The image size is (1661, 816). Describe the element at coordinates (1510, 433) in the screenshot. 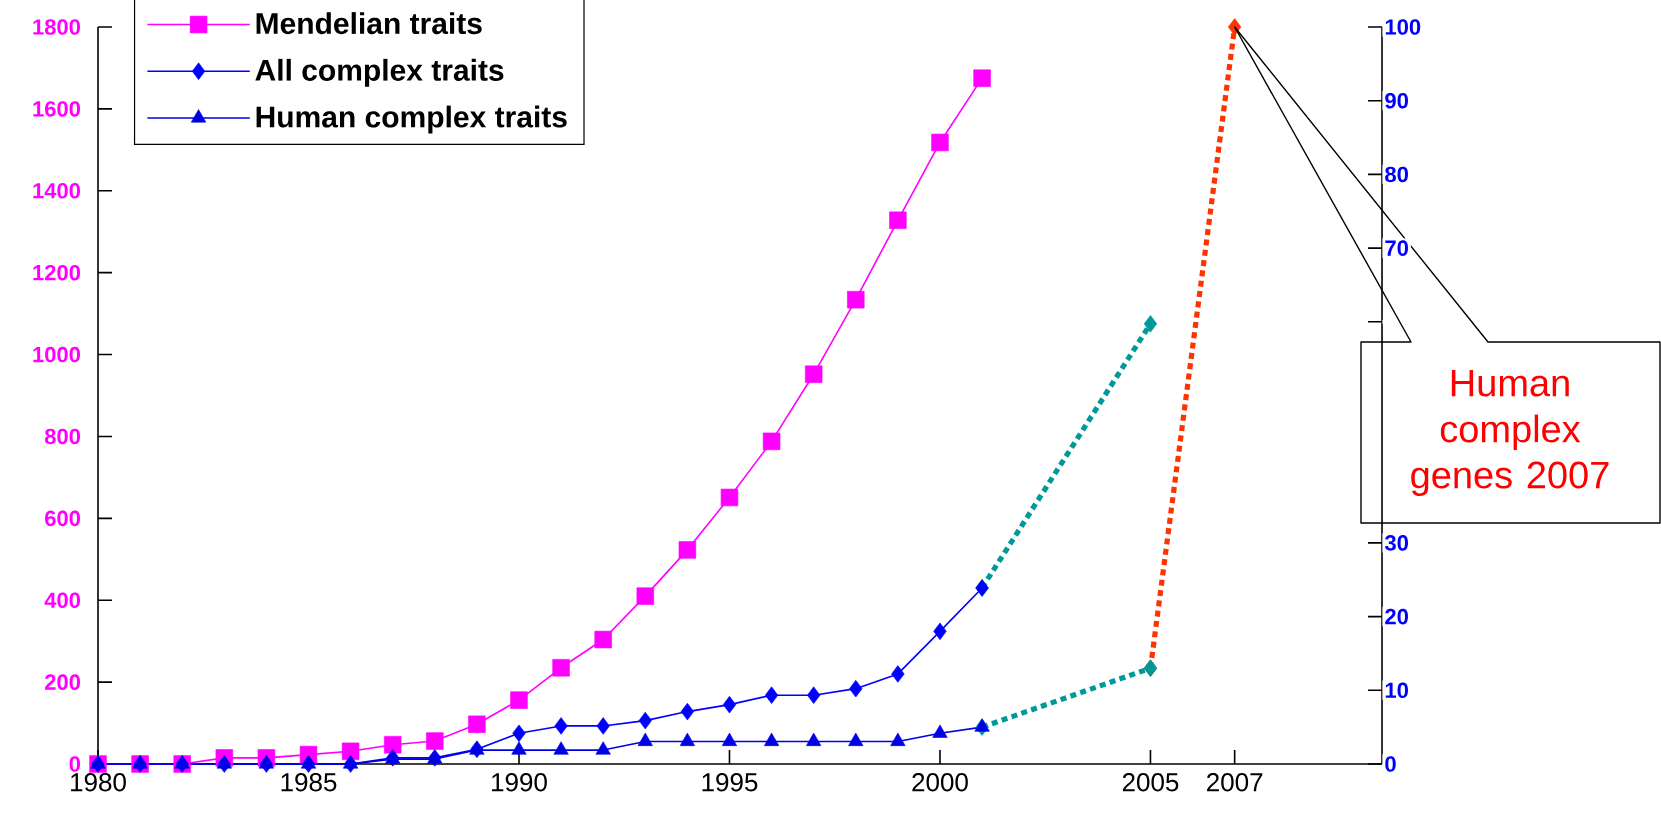

I see `text: Human complex genes 2007` at that location.